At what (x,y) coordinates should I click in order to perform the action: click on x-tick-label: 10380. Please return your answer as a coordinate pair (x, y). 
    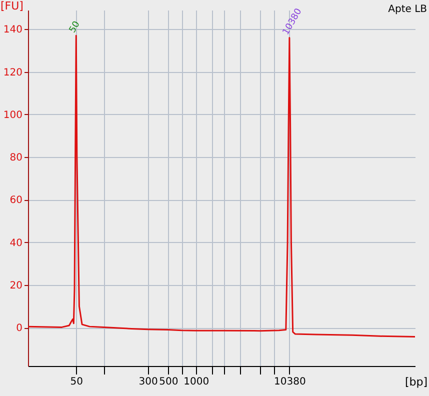
    Looking at the image, I should click on (290, 382).